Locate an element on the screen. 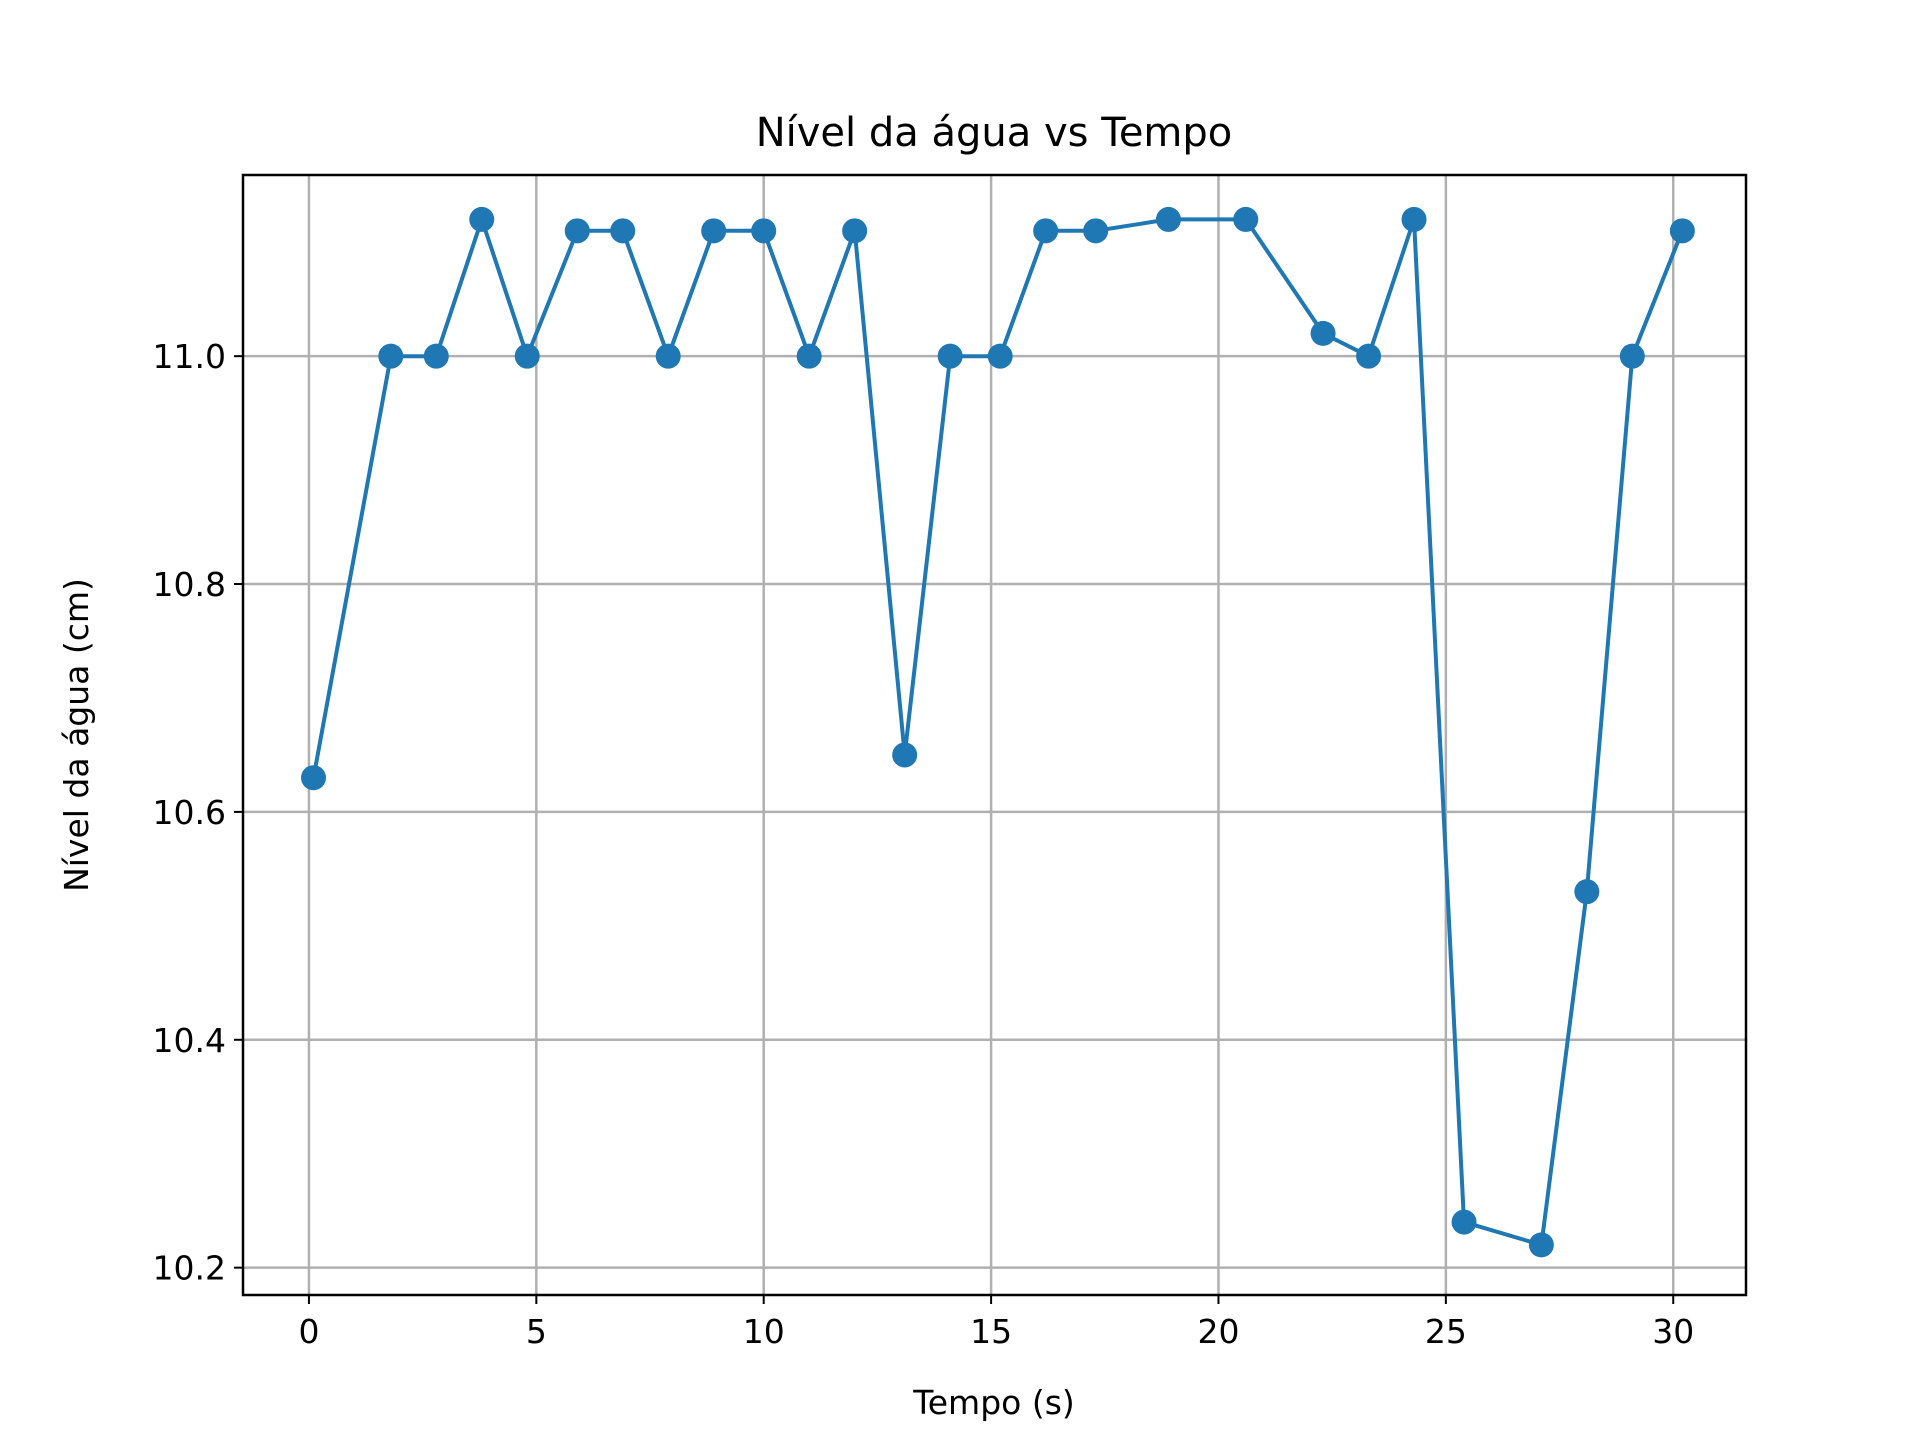 The image size is (1920, 1440). chart-title: Nível da água vs Tempo is located at coordinates (994, 133).